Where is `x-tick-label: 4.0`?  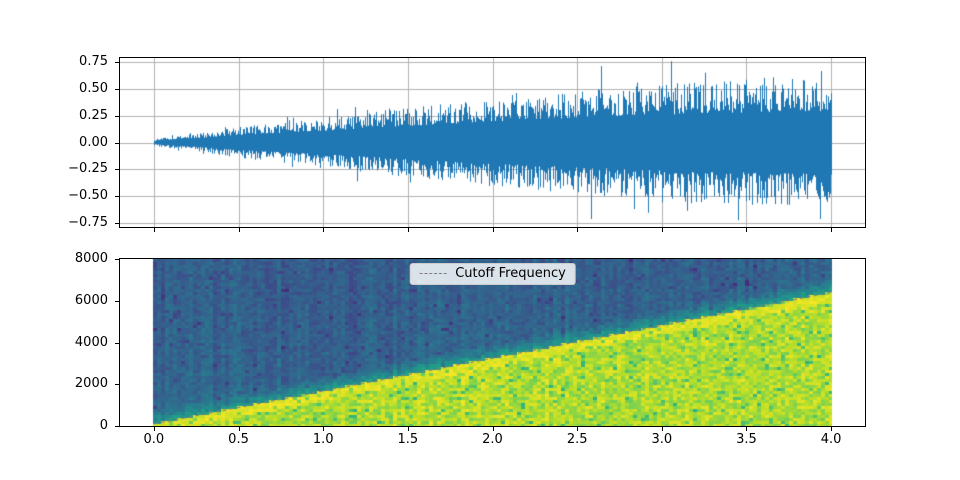
x-tick-label: 4.0 is located at coordinates (831, 439).